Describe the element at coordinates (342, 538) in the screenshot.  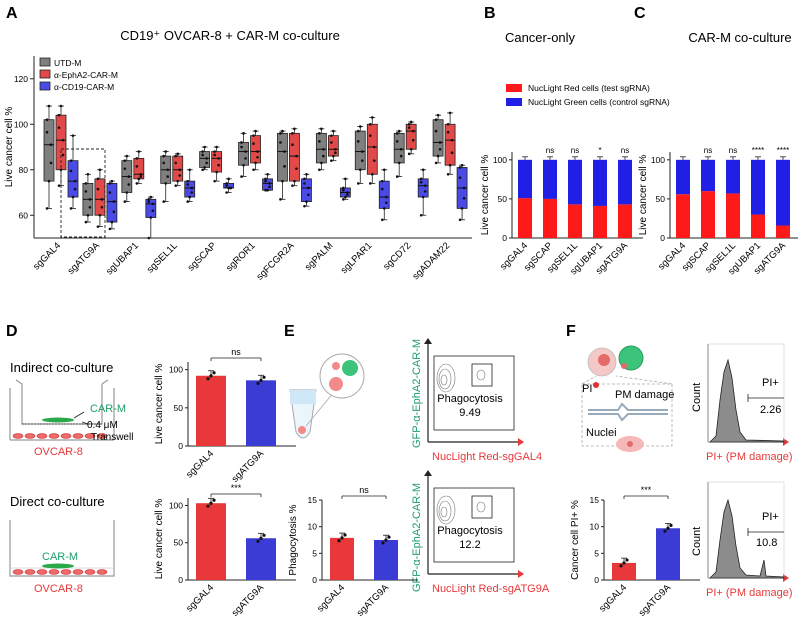
I see `panel-e-data-point` at that location.